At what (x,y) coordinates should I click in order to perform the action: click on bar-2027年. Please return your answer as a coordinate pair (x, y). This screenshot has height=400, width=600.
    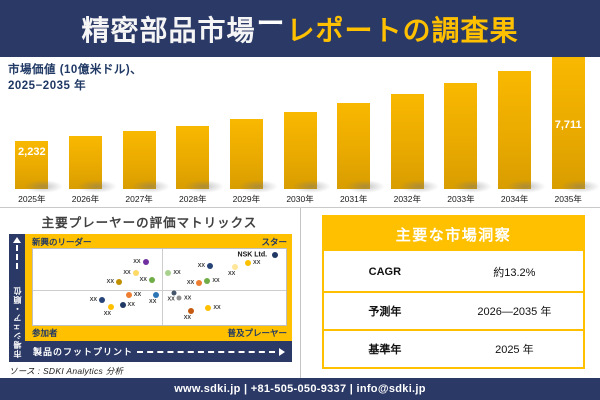
    Looking at the image, I should click on (146, 162).